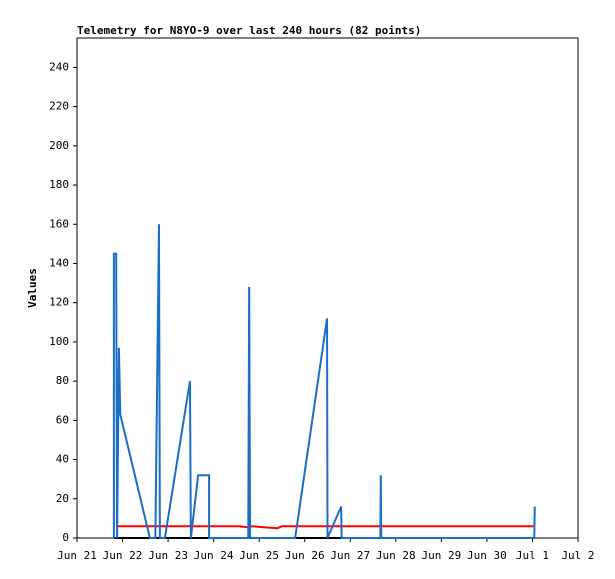 The image size is (615, 579). I want to click on x-tick-label: Jun 27, so click(350, 555).